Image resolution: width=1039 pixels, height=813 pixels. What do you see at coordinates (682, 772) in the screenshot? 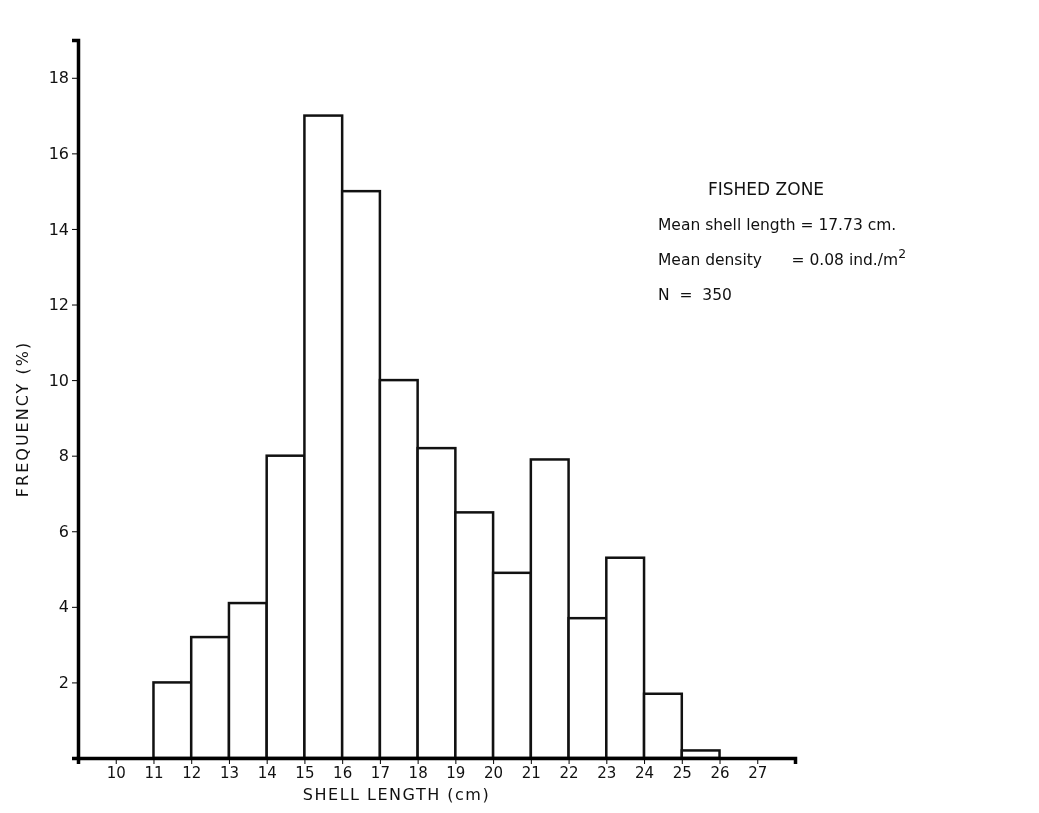
I see `x-tick-label: 25` at bounding box center [682, 772].